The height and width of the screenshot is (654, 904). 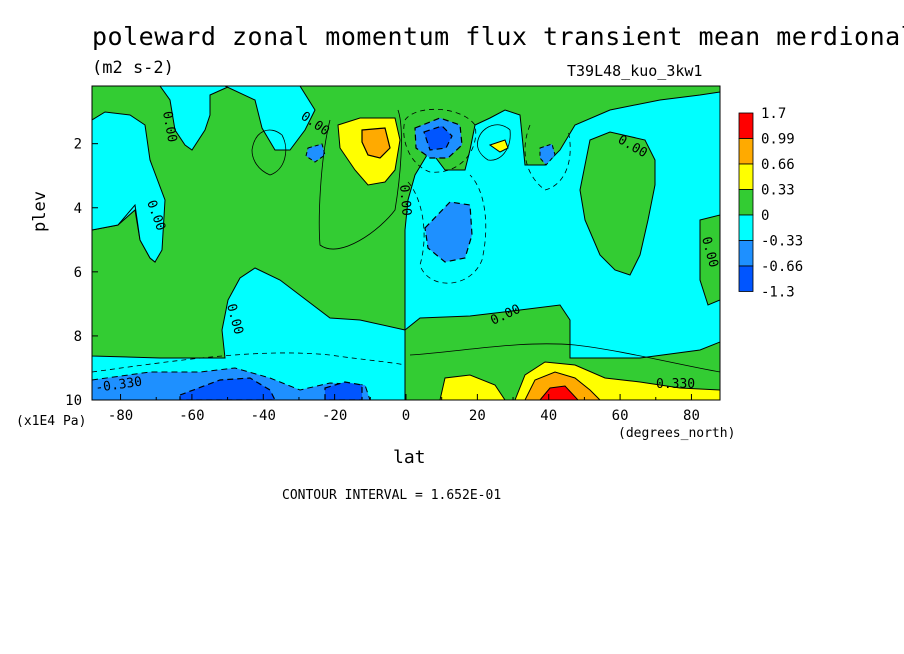 What do you see at coordinates (579, 380) in the screenshot?
I see `region-pos-lower-yellow` at bounding box center [579, 380].